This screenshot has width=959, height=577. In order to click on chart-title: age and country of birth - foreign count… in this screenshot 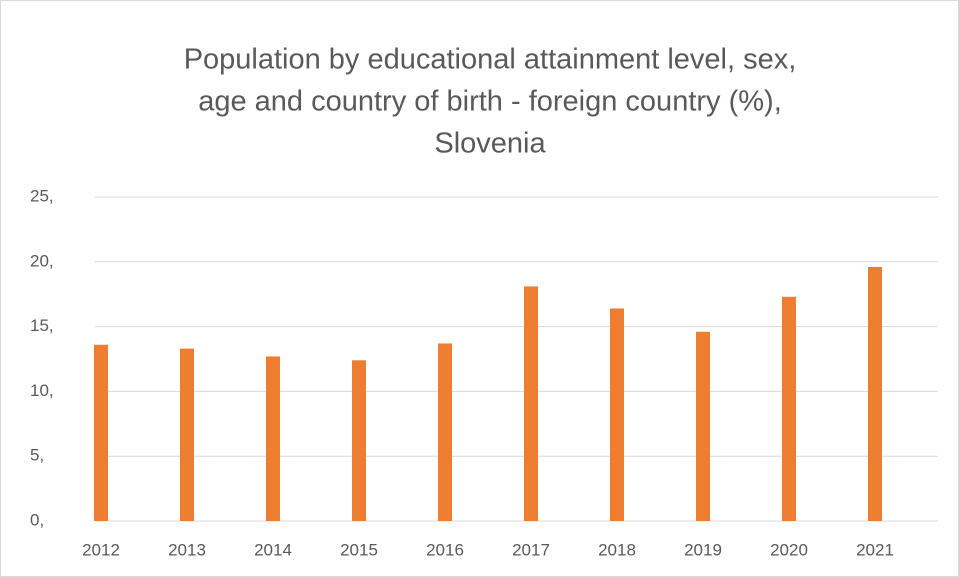, I will do `click(490, 102)`.